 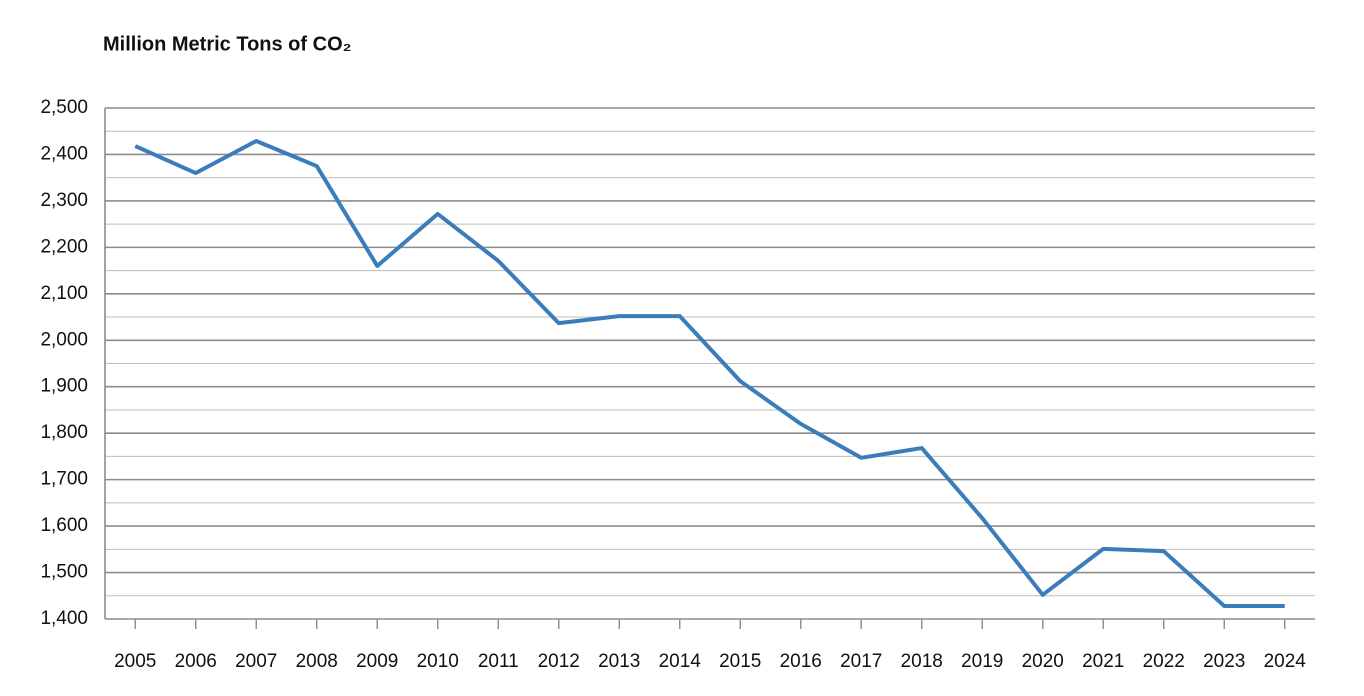 I want to click on x-tick-label: 2012, so click(x=559, y=661).